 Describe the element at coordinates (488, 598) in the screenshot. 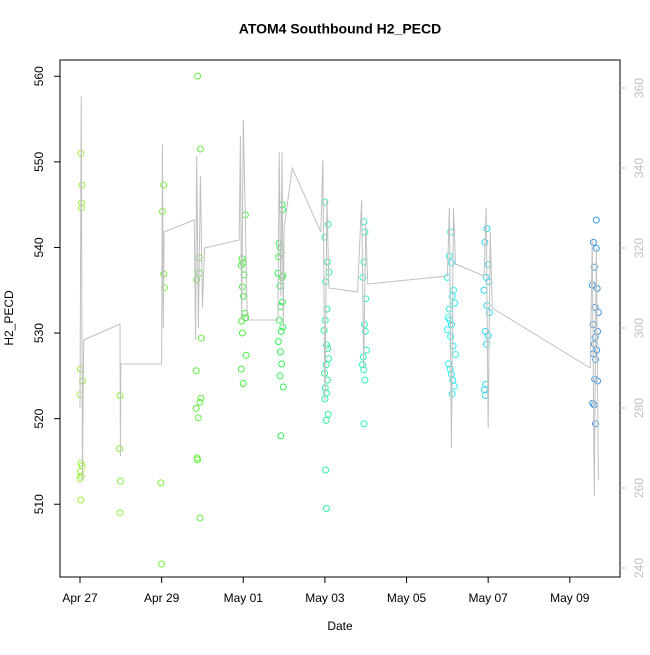

I see `x-tick-label: May 07` at that location.